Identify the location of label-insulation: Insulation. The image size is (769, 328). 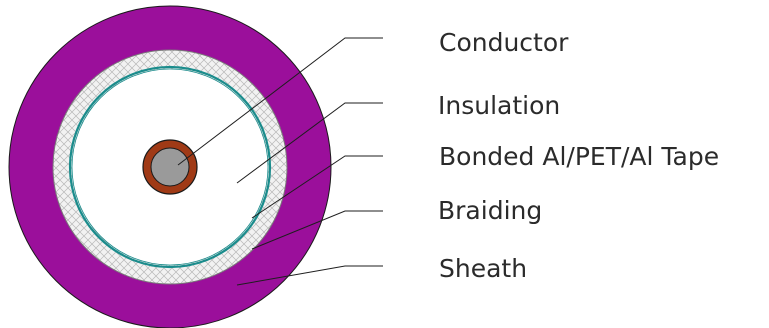
(499, 105).